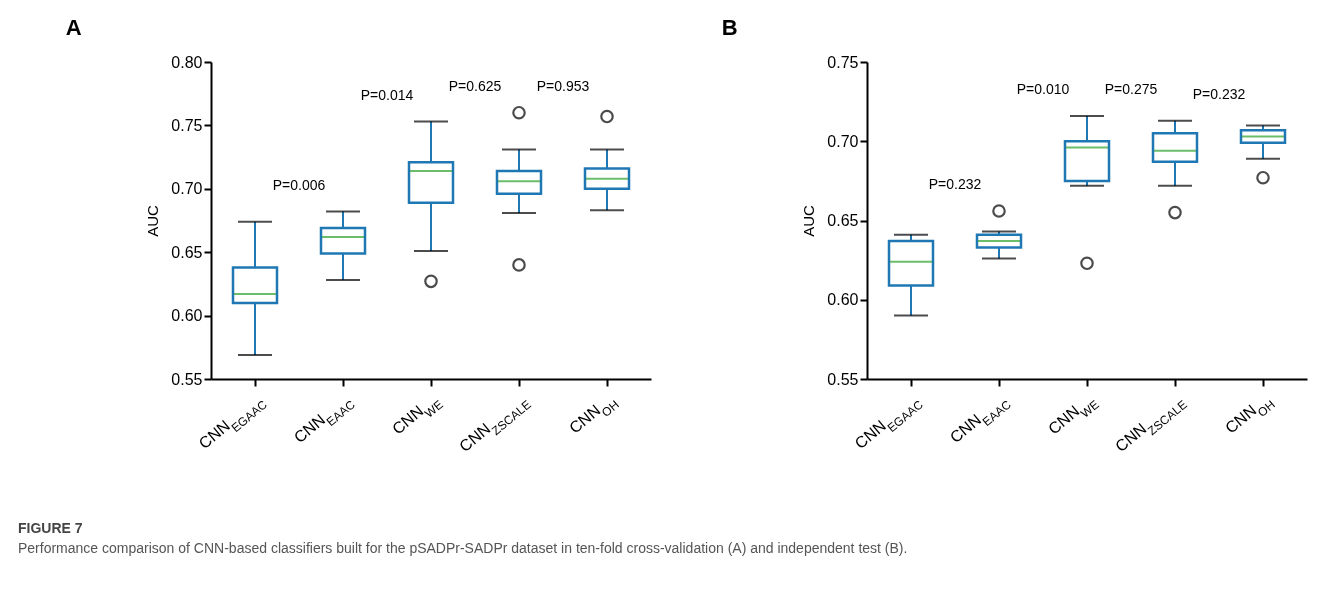 The width and height of the screenshot is (1331, 590). Describe the element at coordinates (1043, 88) in the screenshot. I see `annotation: P=0.010` at that location.